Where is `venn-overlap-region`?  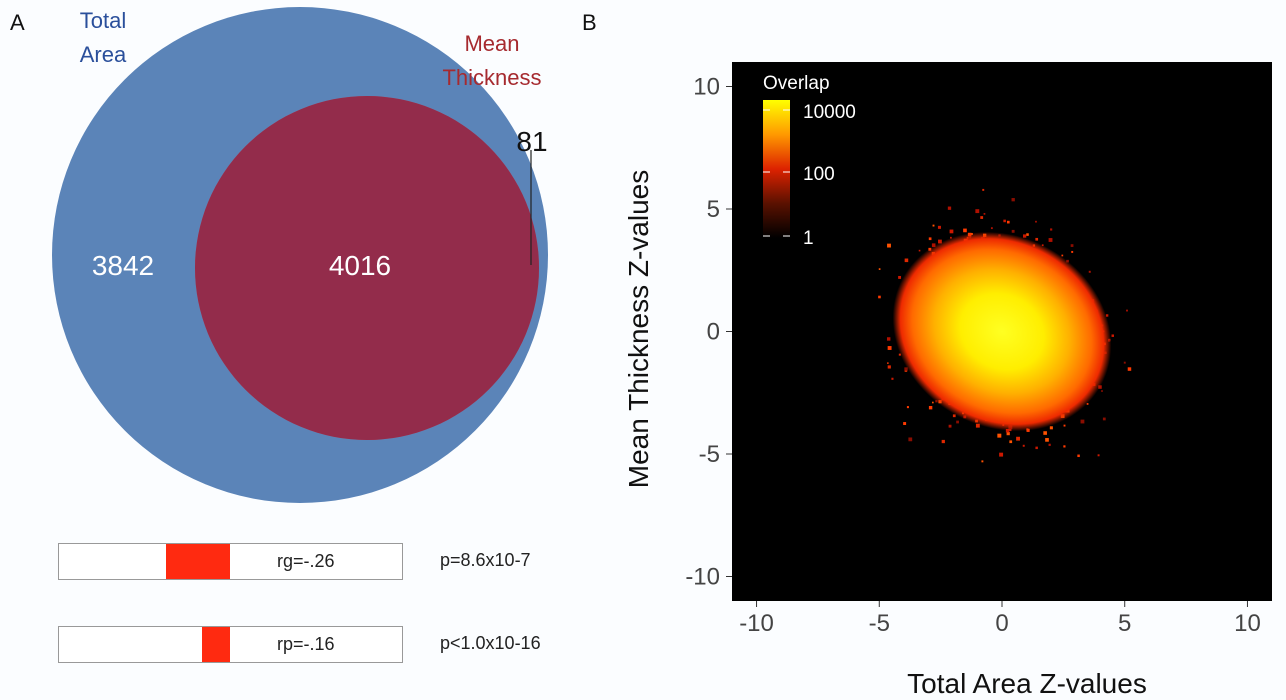
venn-overlap-region is located at coordinates (367, 268).